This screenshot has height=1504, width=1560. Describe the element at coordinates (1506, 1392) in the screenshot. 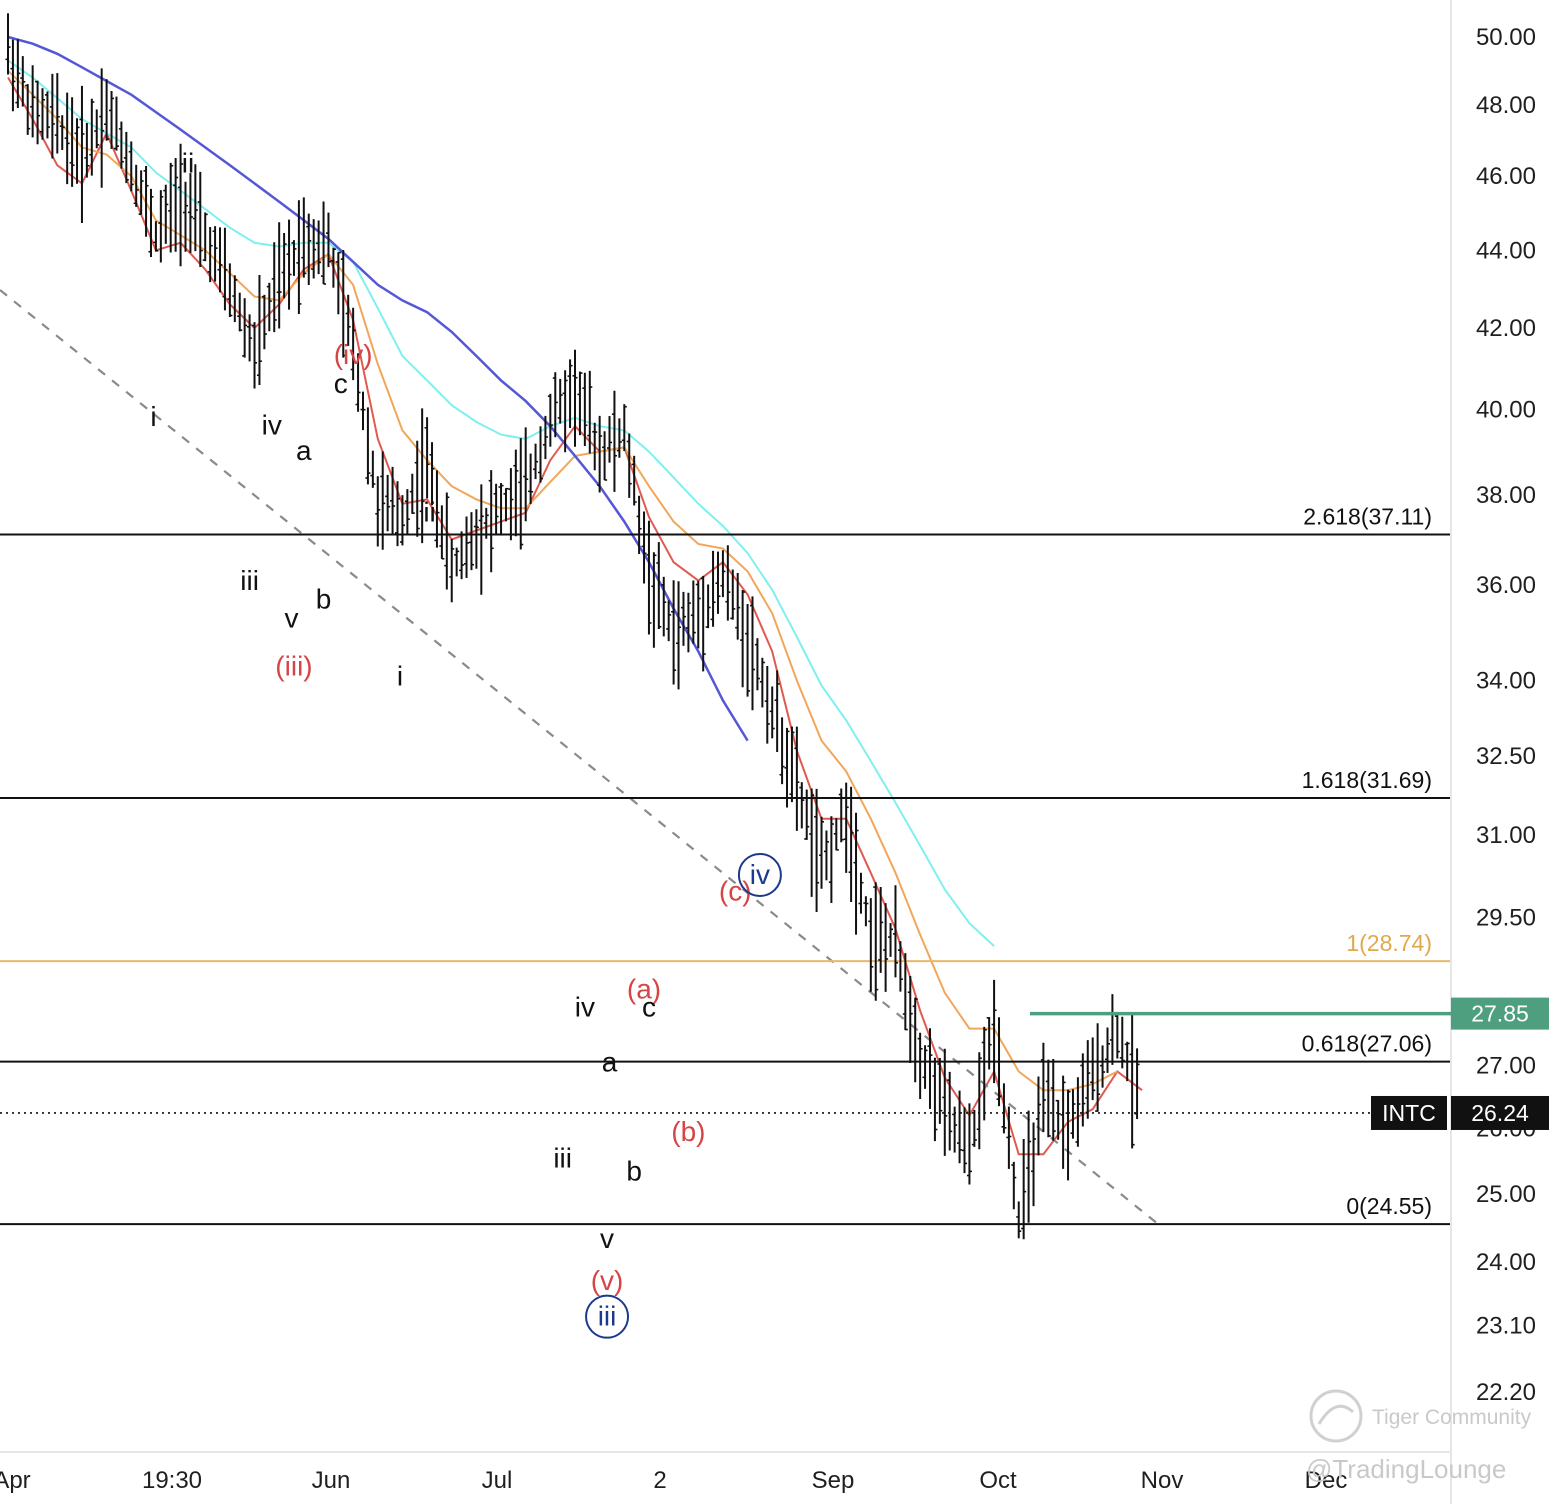

I see `price-tick-label: 22.20` at that location.